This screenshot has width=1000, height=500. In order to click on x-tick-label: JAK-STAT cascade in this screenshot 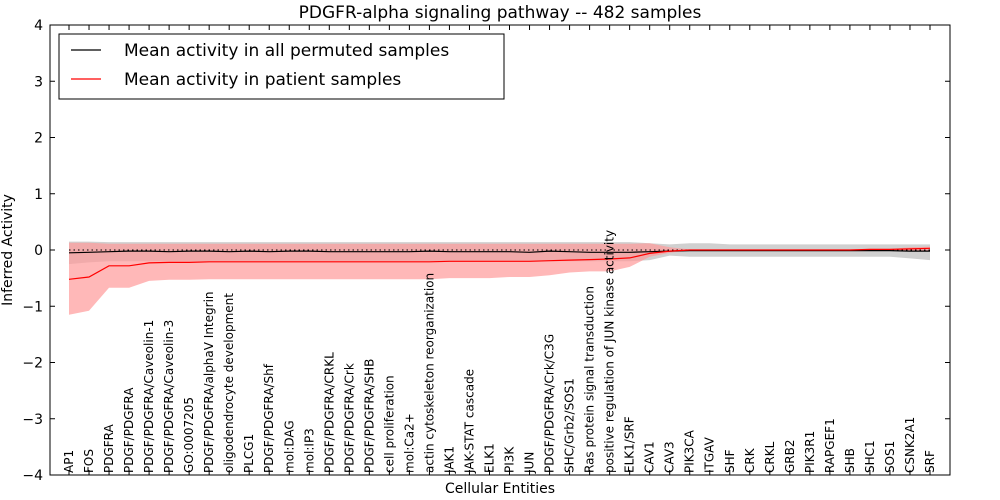, I will do `click(470, 421)`.